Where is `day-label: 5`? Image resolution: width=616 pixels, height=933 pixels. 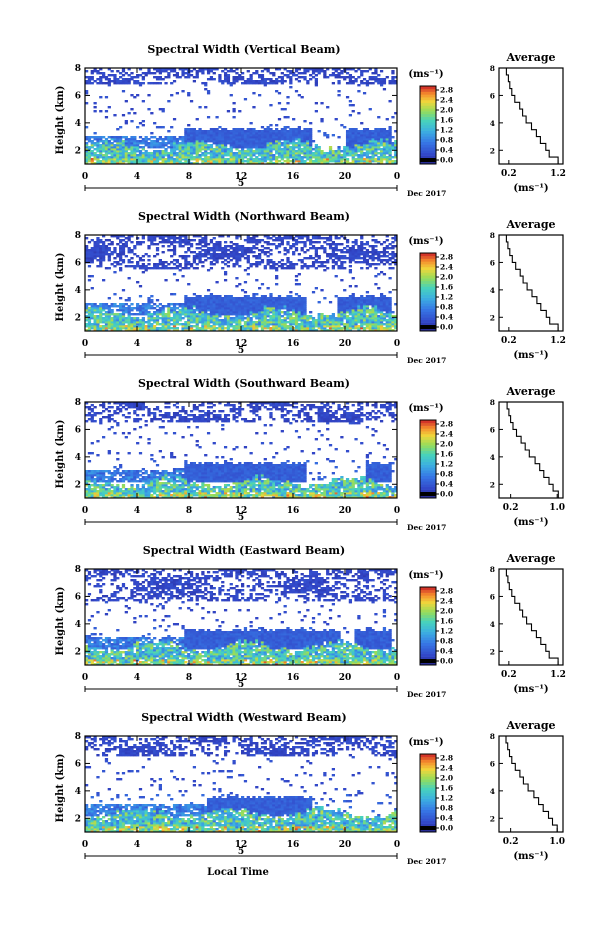 day-label: 5 is located at coordinates (241, 351).